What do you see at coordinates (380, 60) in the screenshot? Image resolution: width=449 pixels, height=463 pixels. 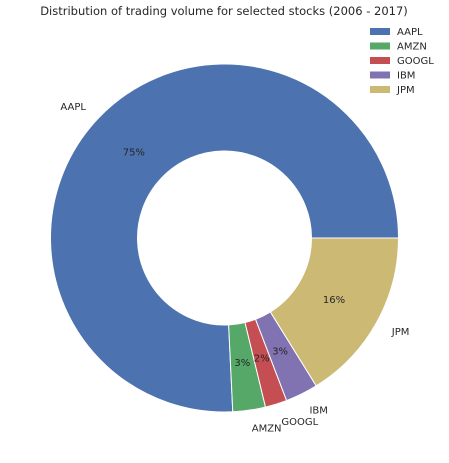 I see `legend-swatch-googl` at bounding box center [380, 60].